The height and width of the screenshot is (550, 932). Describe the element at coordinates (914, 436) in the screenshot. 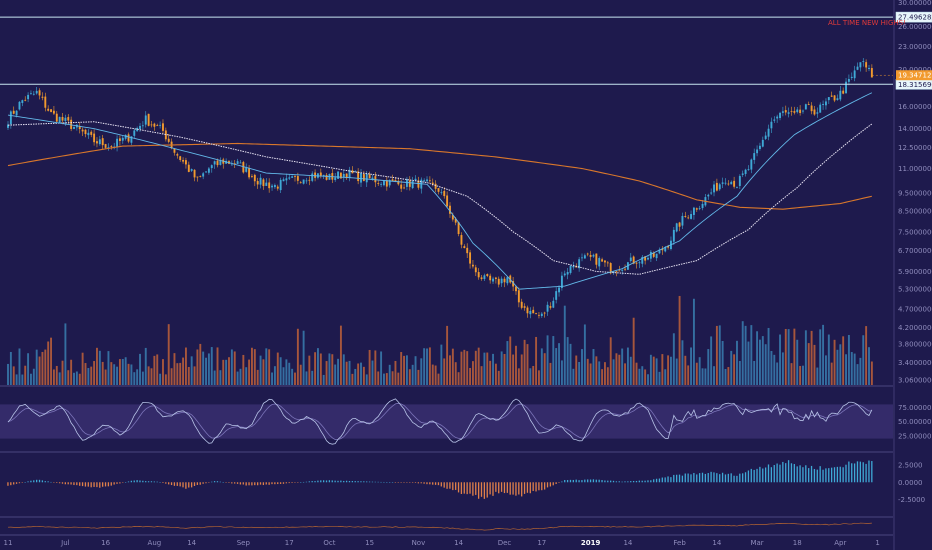

I see `stoch-tick-label: 25.00000` at that location.